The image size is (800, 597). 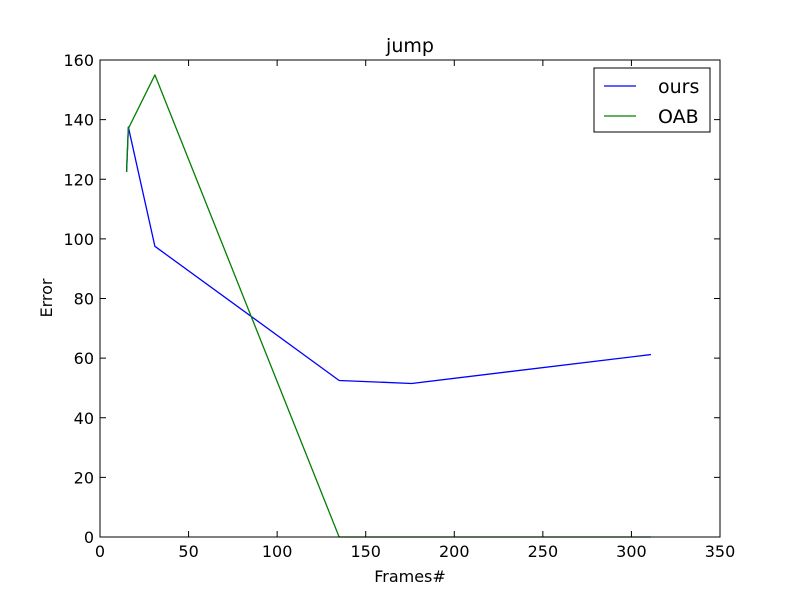 What do you see at coordinates (631, 551) in the screenshot?
I see `x-tick-label: 300` at bounding box center [631, 551].